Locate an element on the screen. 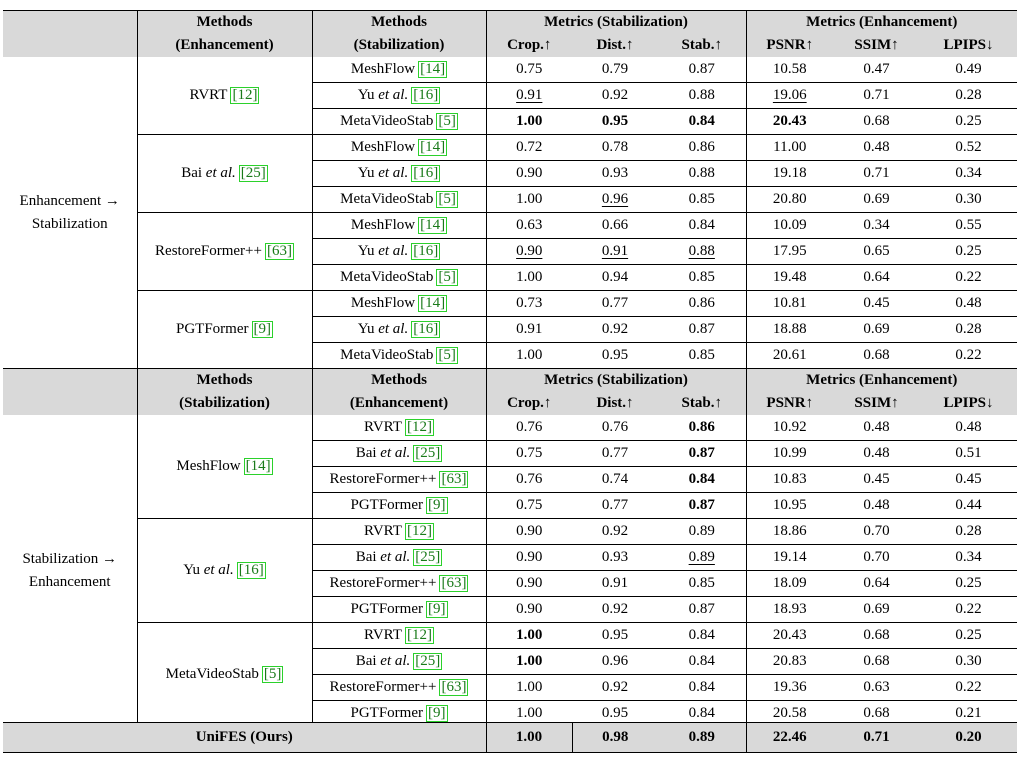  cell-crop: 0.76 is located at coordinates (528, 428).